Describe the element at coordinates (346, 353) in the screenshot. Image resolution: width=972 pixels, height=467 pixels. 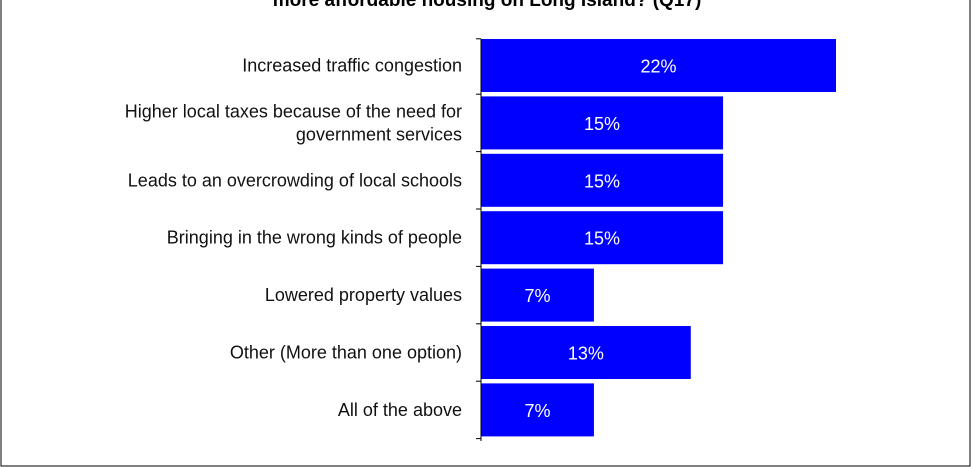
I see `category-label: Other (More than one option)` at that location.